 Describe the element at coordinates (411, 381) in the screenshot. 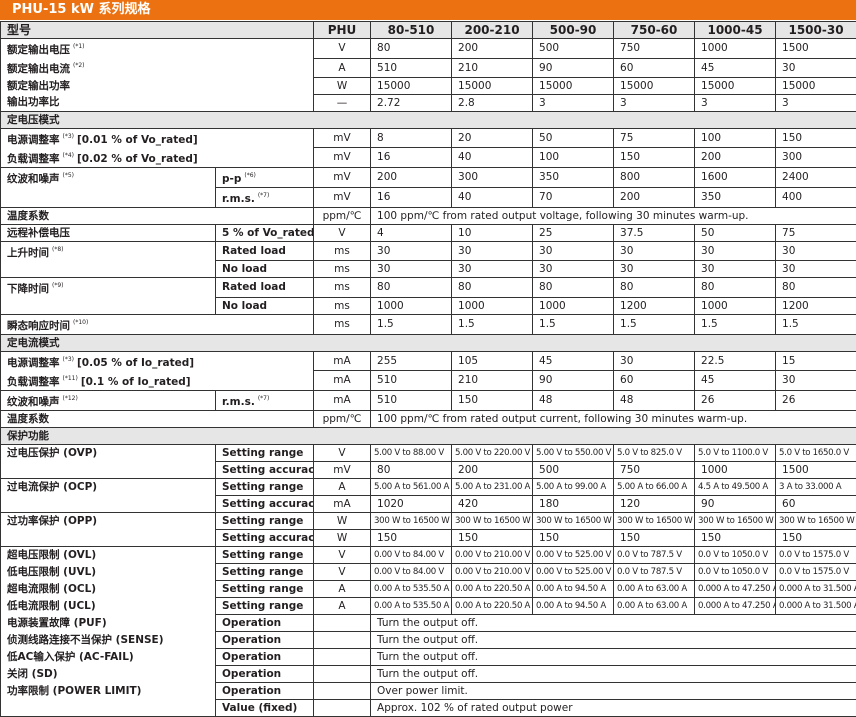

I see `row-value: 510` at that location.